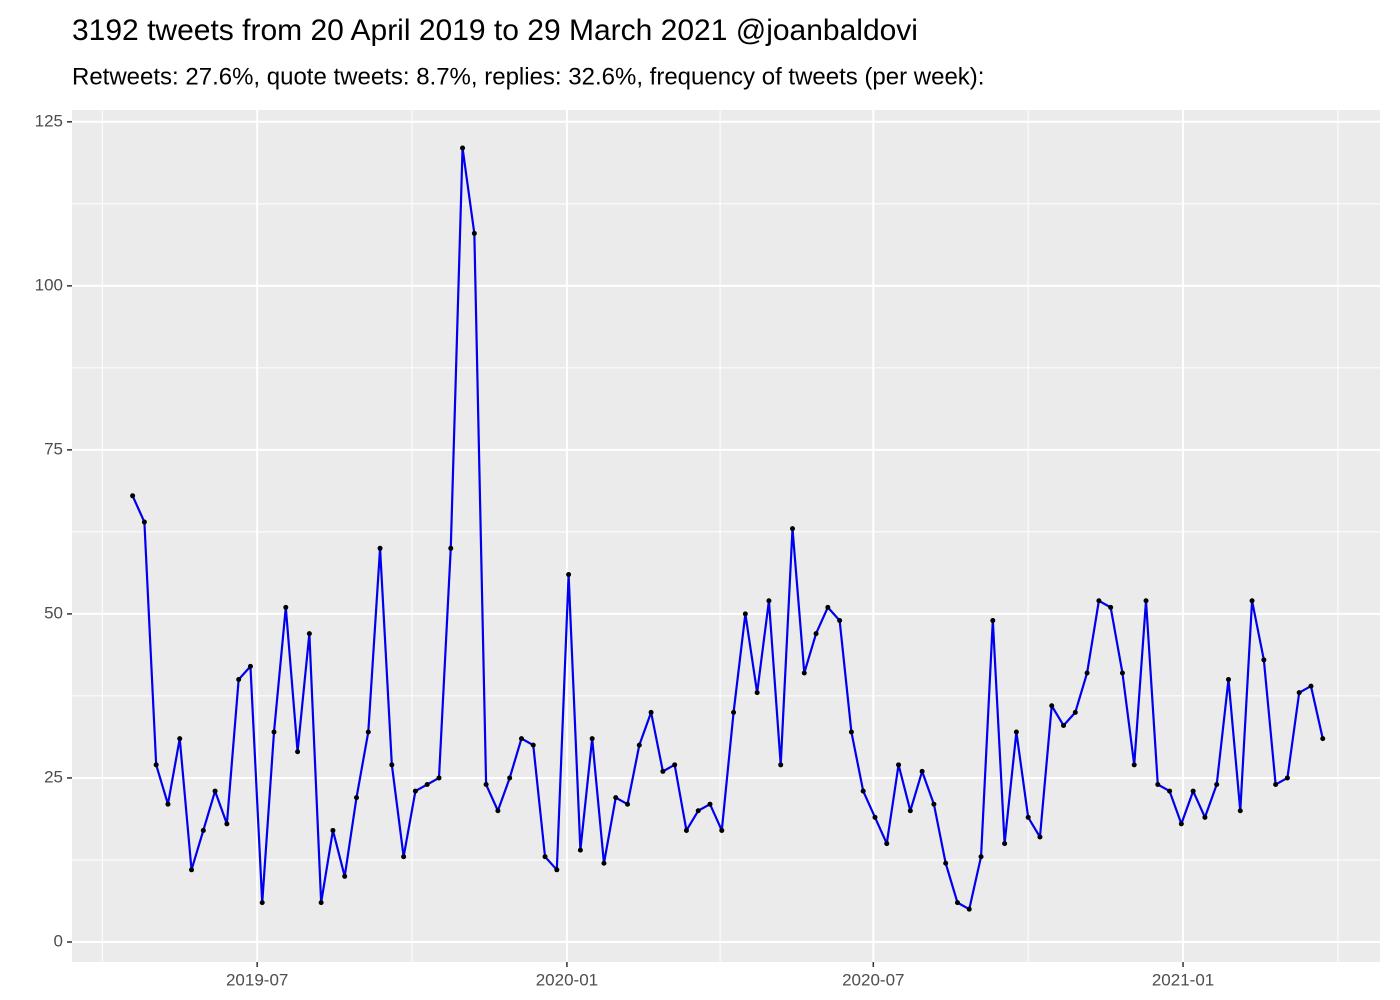  Describe the element at coordinates (53, 776) in the screenshot. I see `y-tick-label: 25` at that location.